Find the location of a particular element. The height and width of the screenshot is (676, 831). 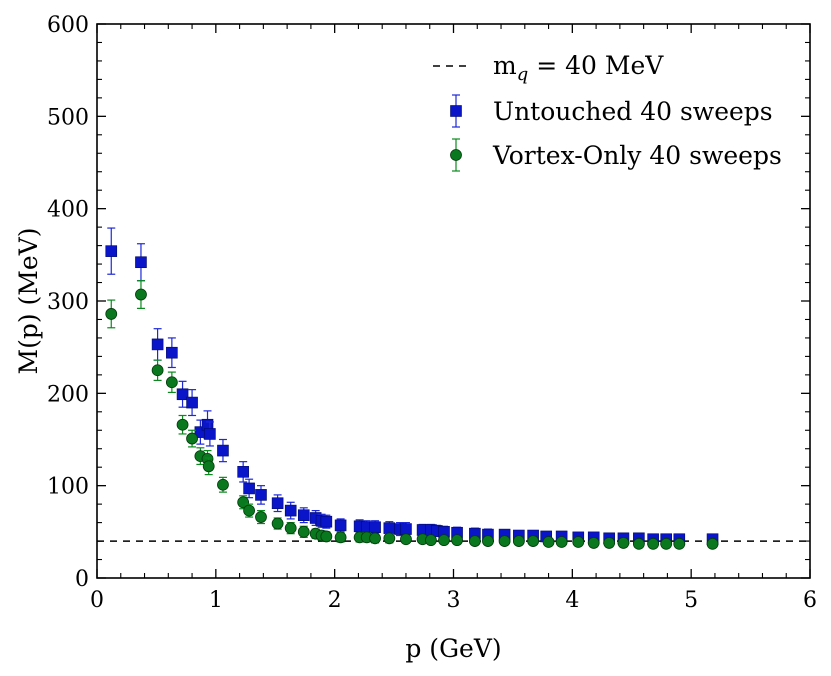

y-tick-label: 600 is located at coordinates (68, 25).